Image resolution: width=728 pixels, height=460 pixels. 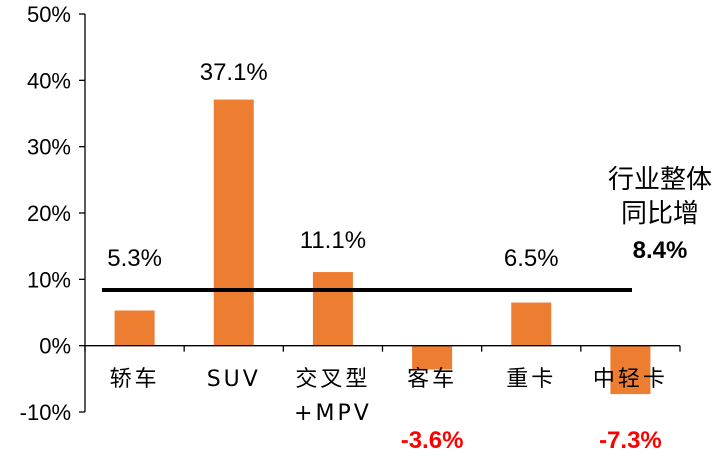 I want to click on data-label: 11.1%, so click(x=333, y=240).